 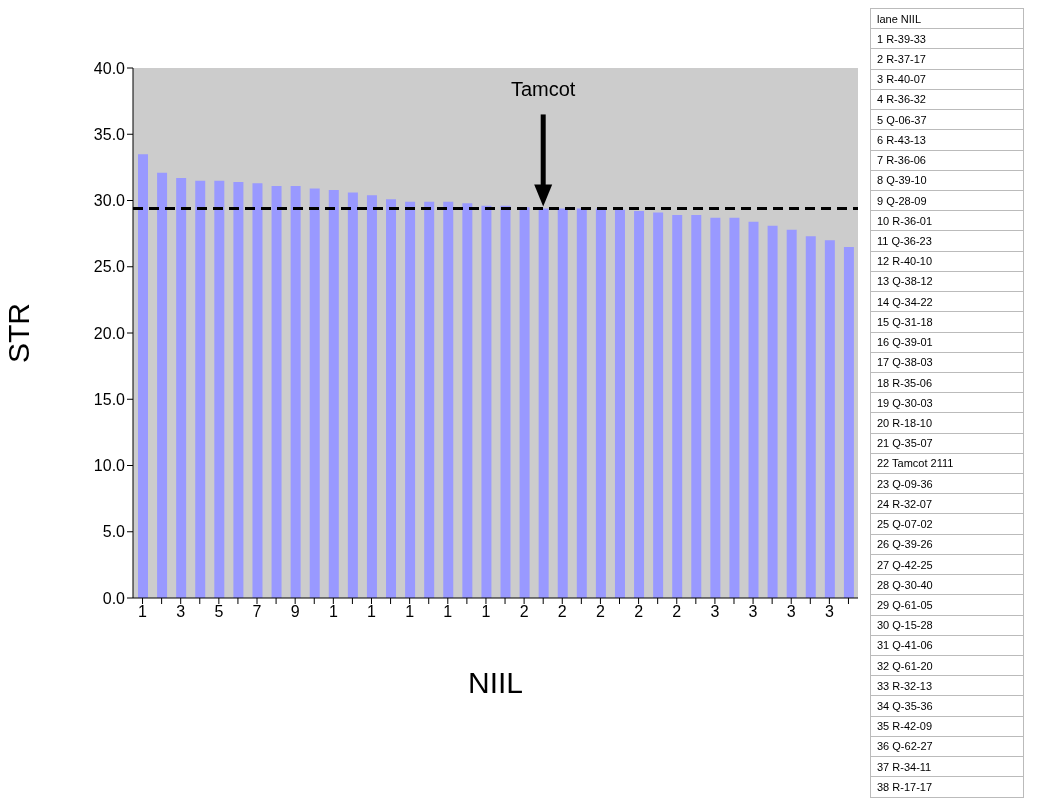 What do you see at coordinates (109, 466) in the screenshot?
I see `y-tick-label: 10.0` at bounding box center [109, 466].